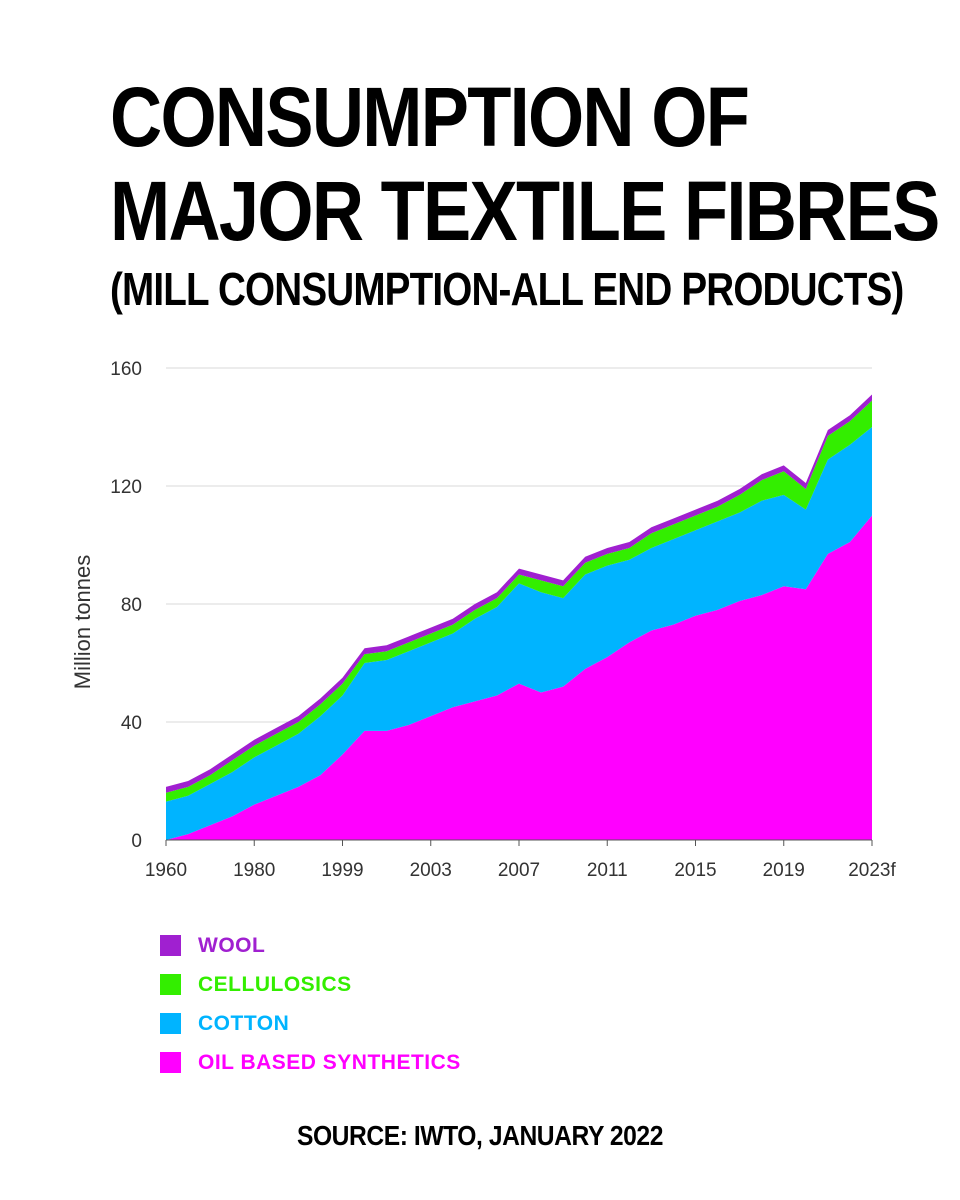 Image resolution: width=960 pixels, height=1200 pixels. I want to click on x-tick-label: 2019, so click(784, 870).